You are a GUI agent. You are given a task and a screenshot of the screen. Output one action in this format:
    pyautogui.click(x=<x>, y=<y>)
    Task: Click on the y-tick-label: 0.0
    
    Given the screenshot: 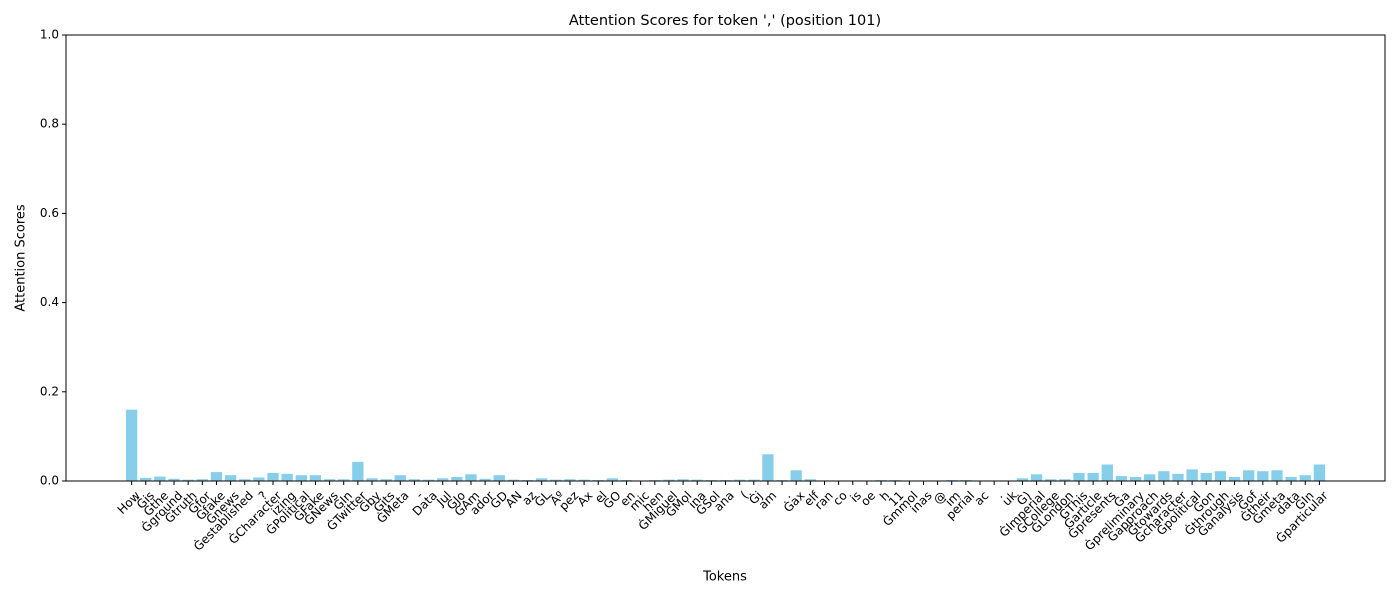 What is the action you would take?
    pyautogui.click(x=49, y=481)
    